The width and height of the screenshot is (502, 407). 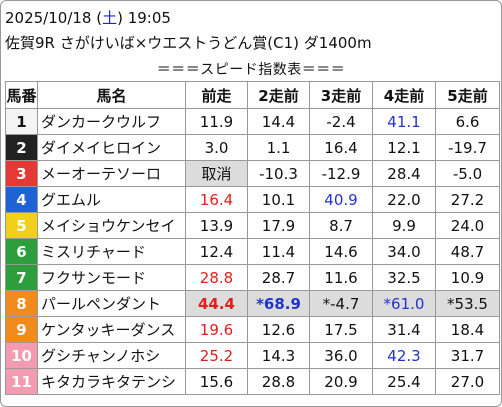 I want to click on speed-value: 11.9, so click(x=216, y=121).